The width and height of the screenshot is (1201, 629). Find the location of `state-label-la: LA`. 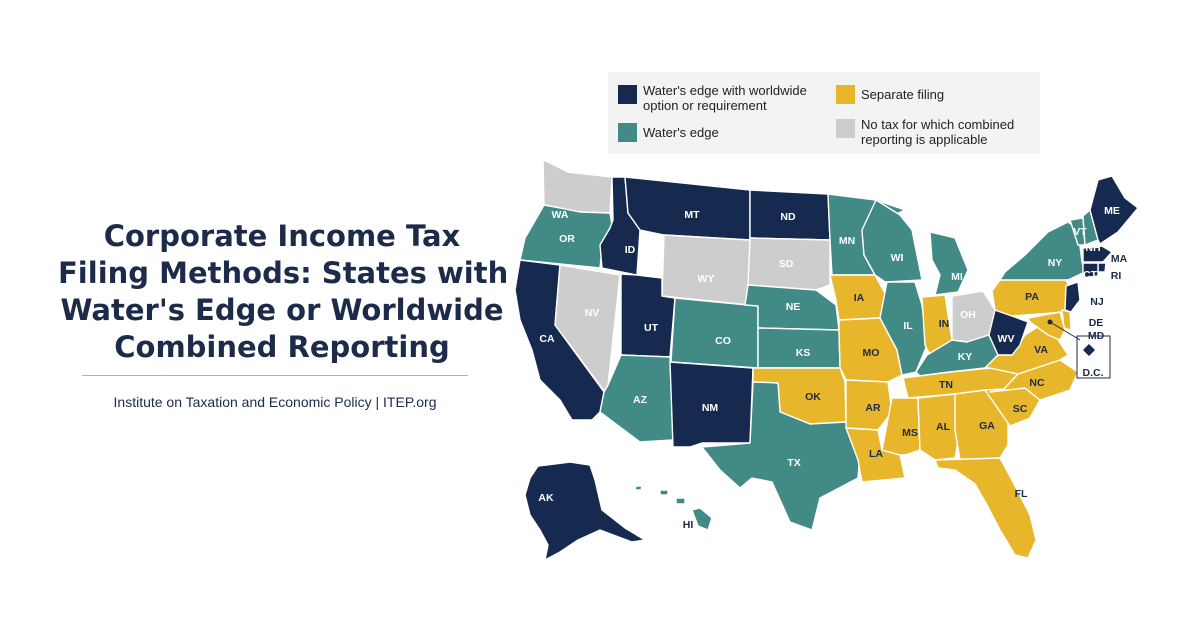

state-label-la: LA is located at coordinates (876, 454).